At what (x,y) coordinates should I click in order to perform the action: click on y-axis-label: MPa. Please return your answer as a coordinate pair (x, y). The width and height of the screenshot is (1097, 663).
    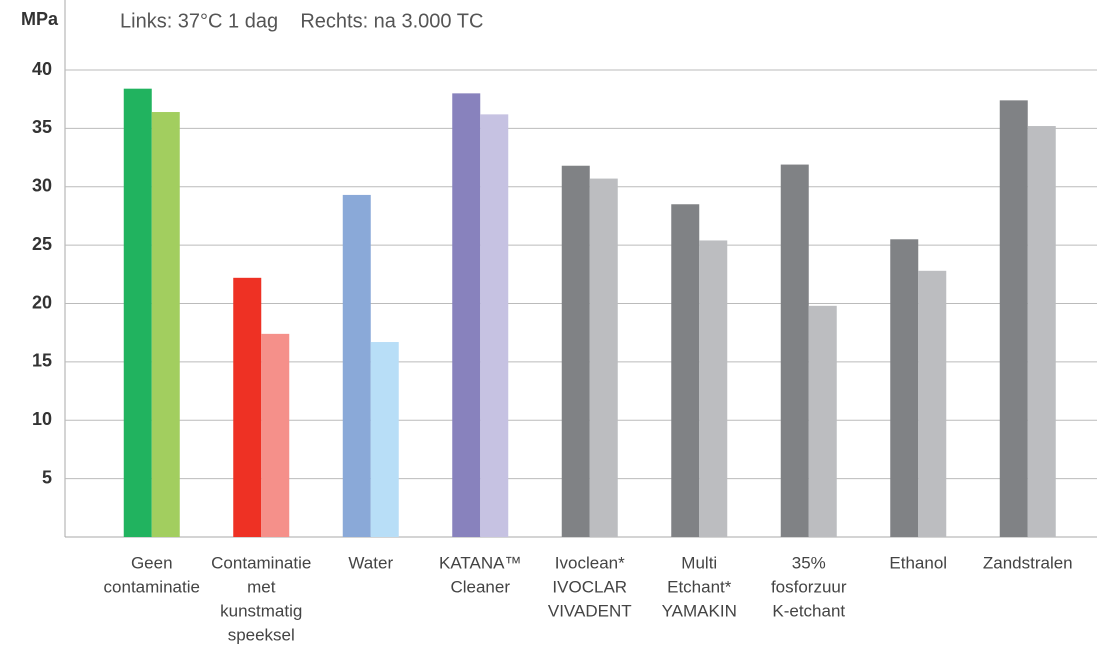
    Looking at the image, I should click on (40, 19).